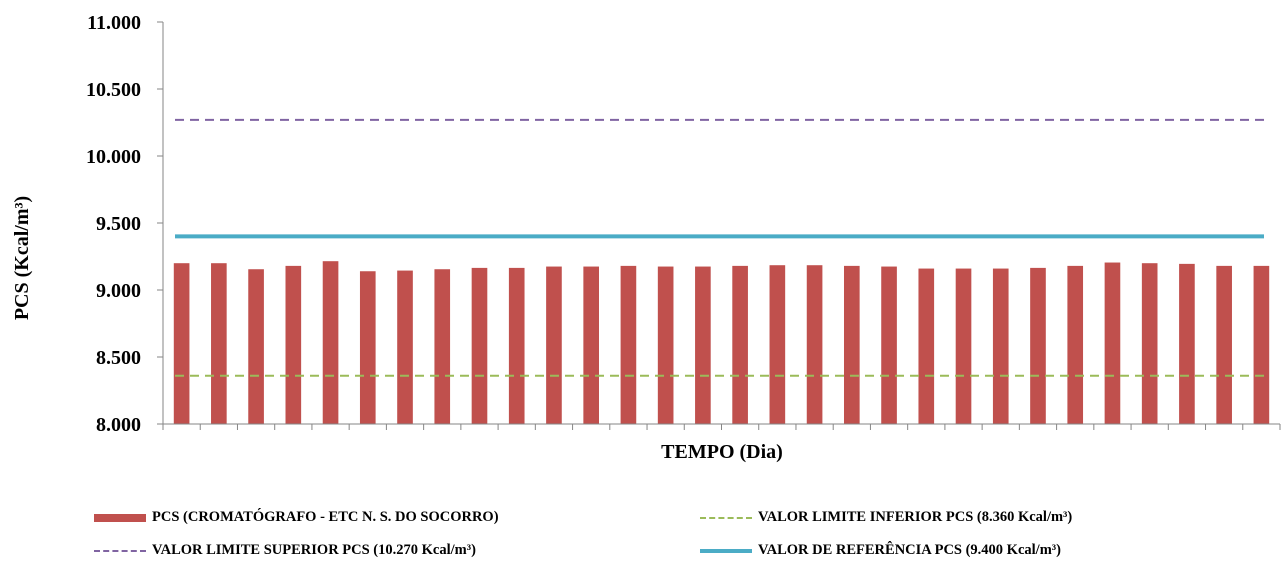 The image size is (1283, 563). Describe the element at coordinates (118, 291) in the screenshot. I see `y-tick-label: 9.000` at that location.